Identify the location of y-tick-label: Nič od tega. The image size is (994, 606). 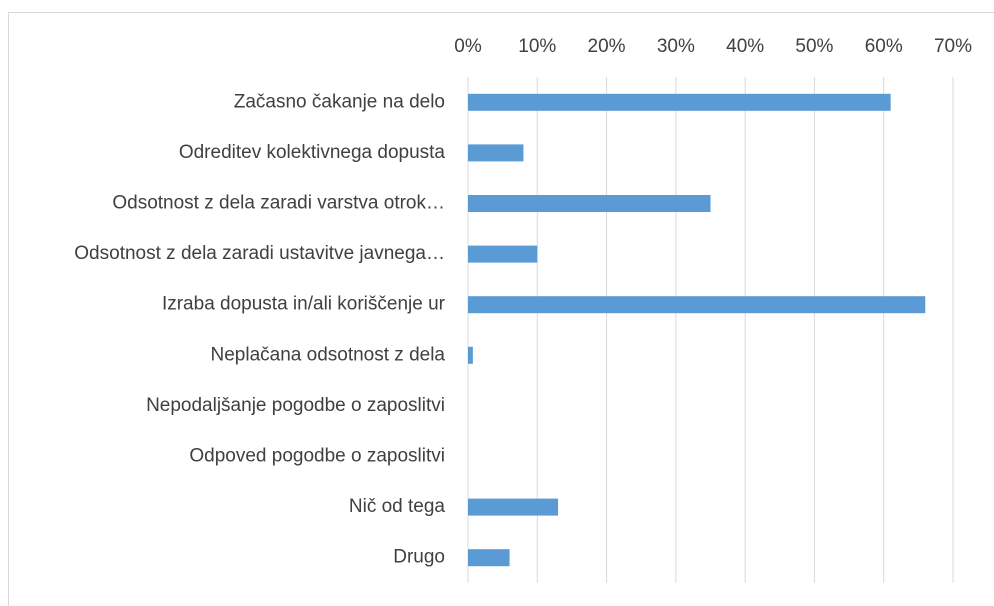
(397, 506).